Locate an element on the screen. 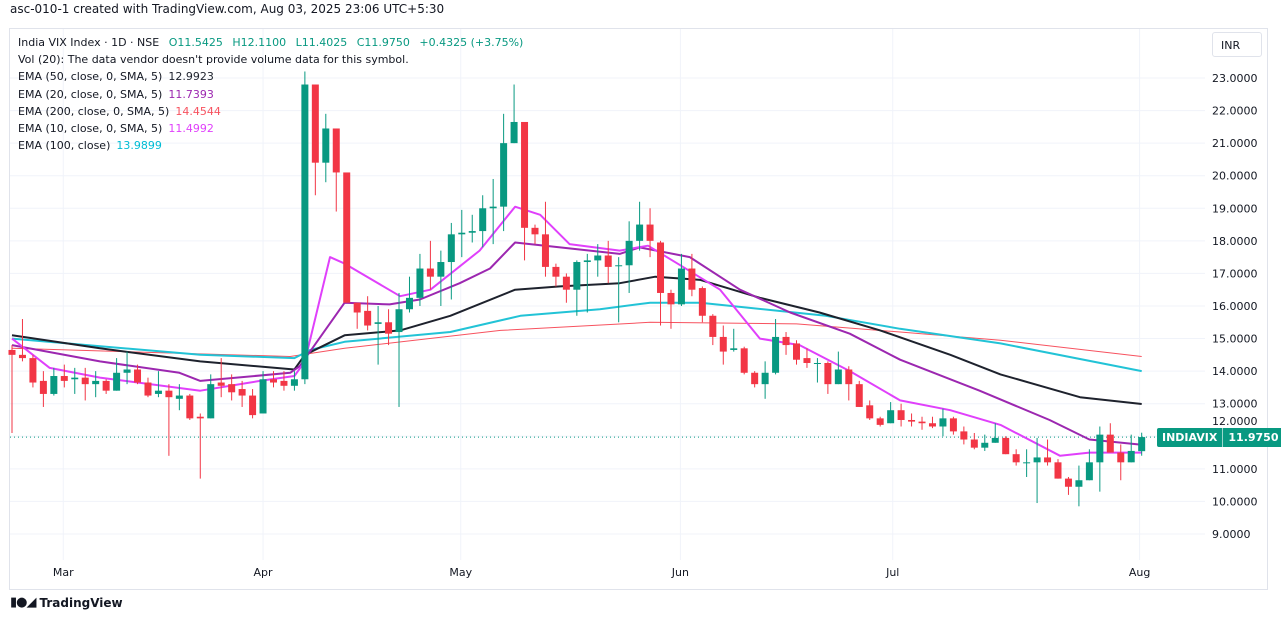  price-tick-label: 23.0000 is located at coordinates (1235, 78).